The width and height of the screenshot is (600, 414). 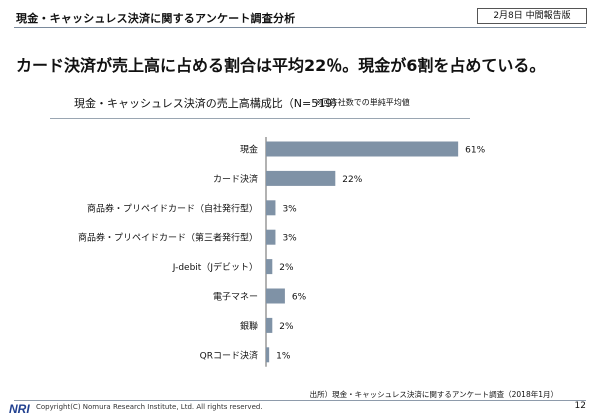 I want to click on chart-title: 現金・キャッシュレス決済の売上高構成比（N=519）, so click(x=209, y=103).